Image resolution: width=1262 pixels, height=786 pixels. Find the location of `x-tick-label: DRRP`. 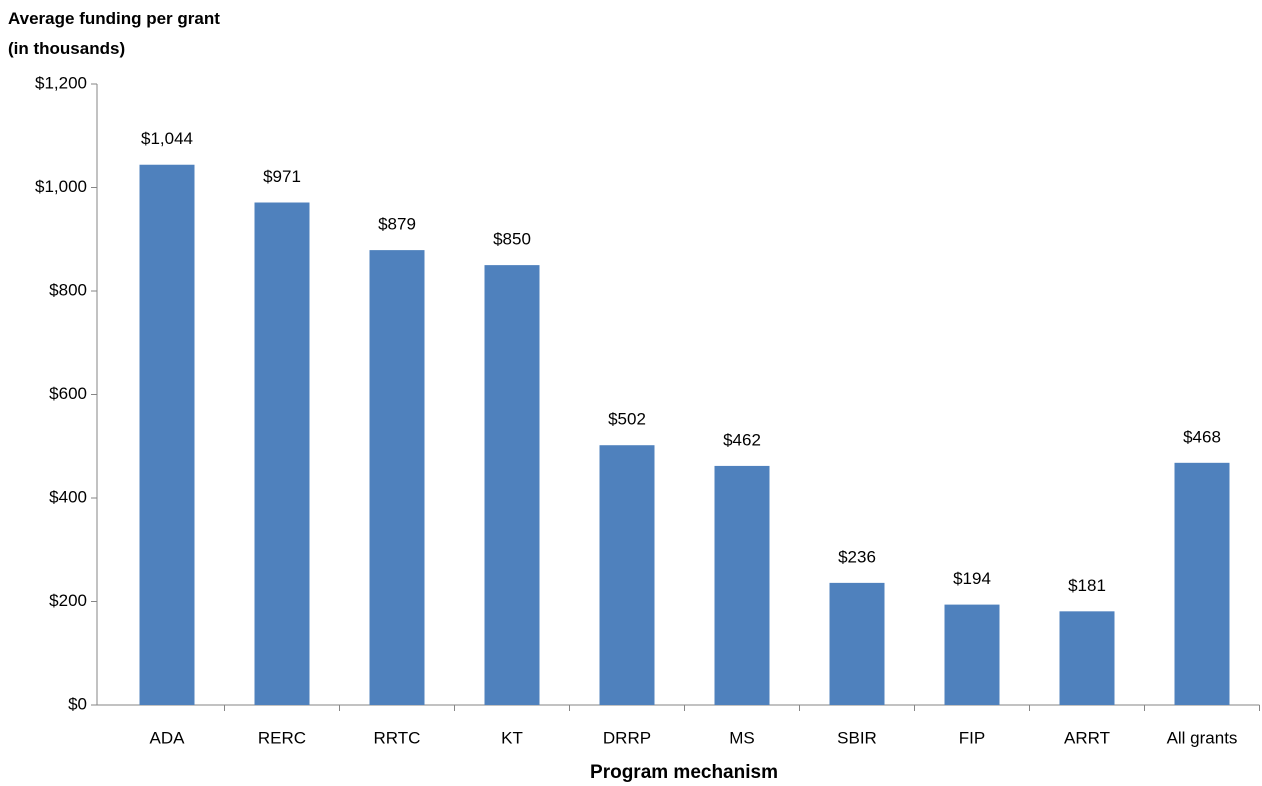

x-tick-label: DRRP is located at coordinates (627, 737).